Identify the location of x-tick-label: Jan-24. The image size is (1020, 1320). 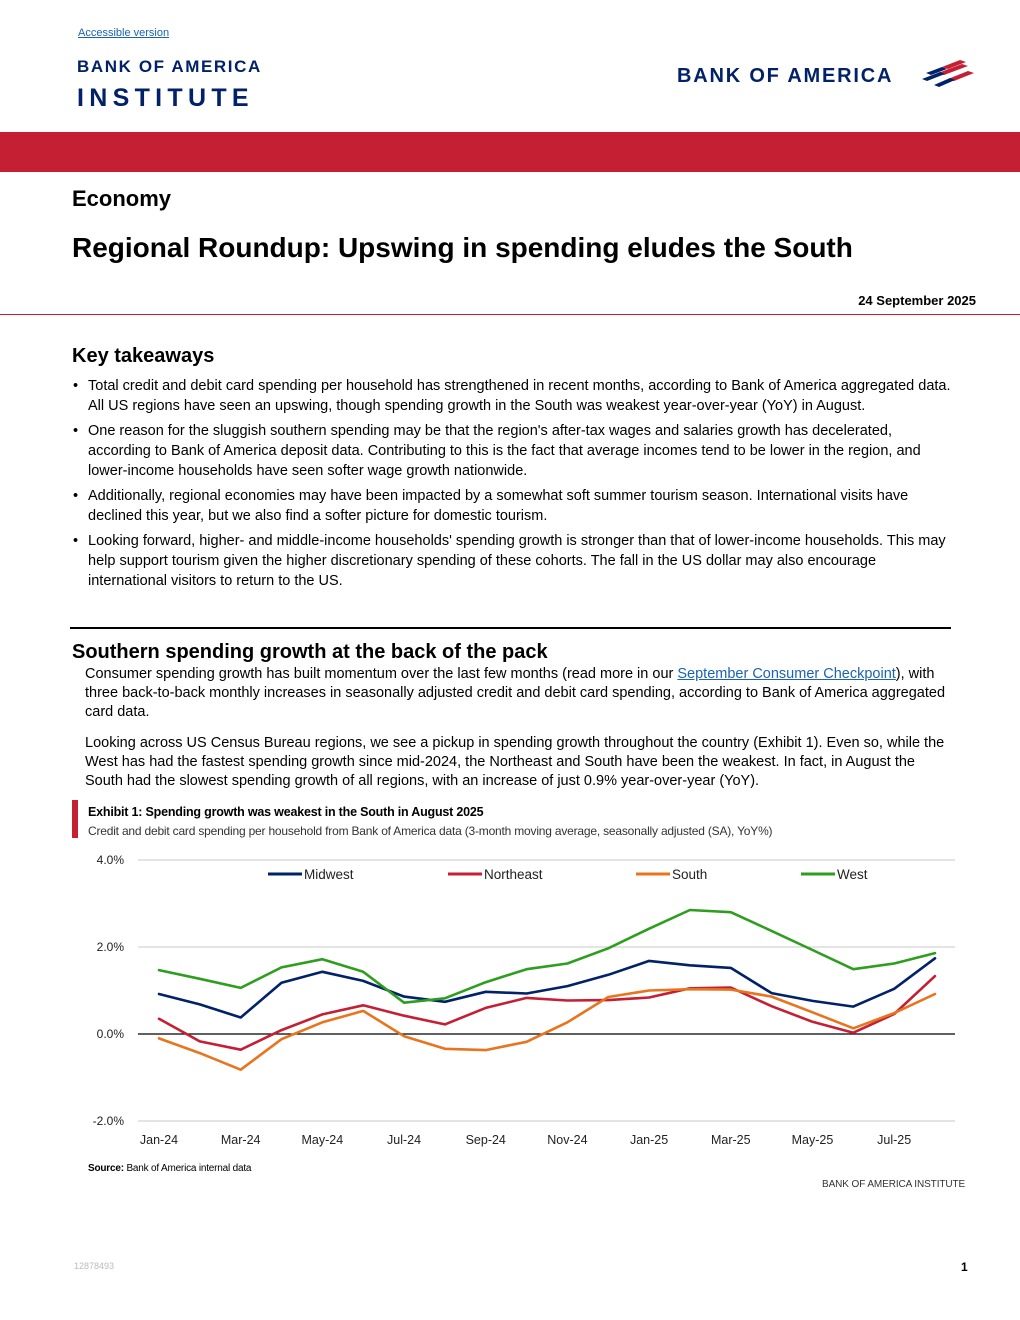
(159, 1140).